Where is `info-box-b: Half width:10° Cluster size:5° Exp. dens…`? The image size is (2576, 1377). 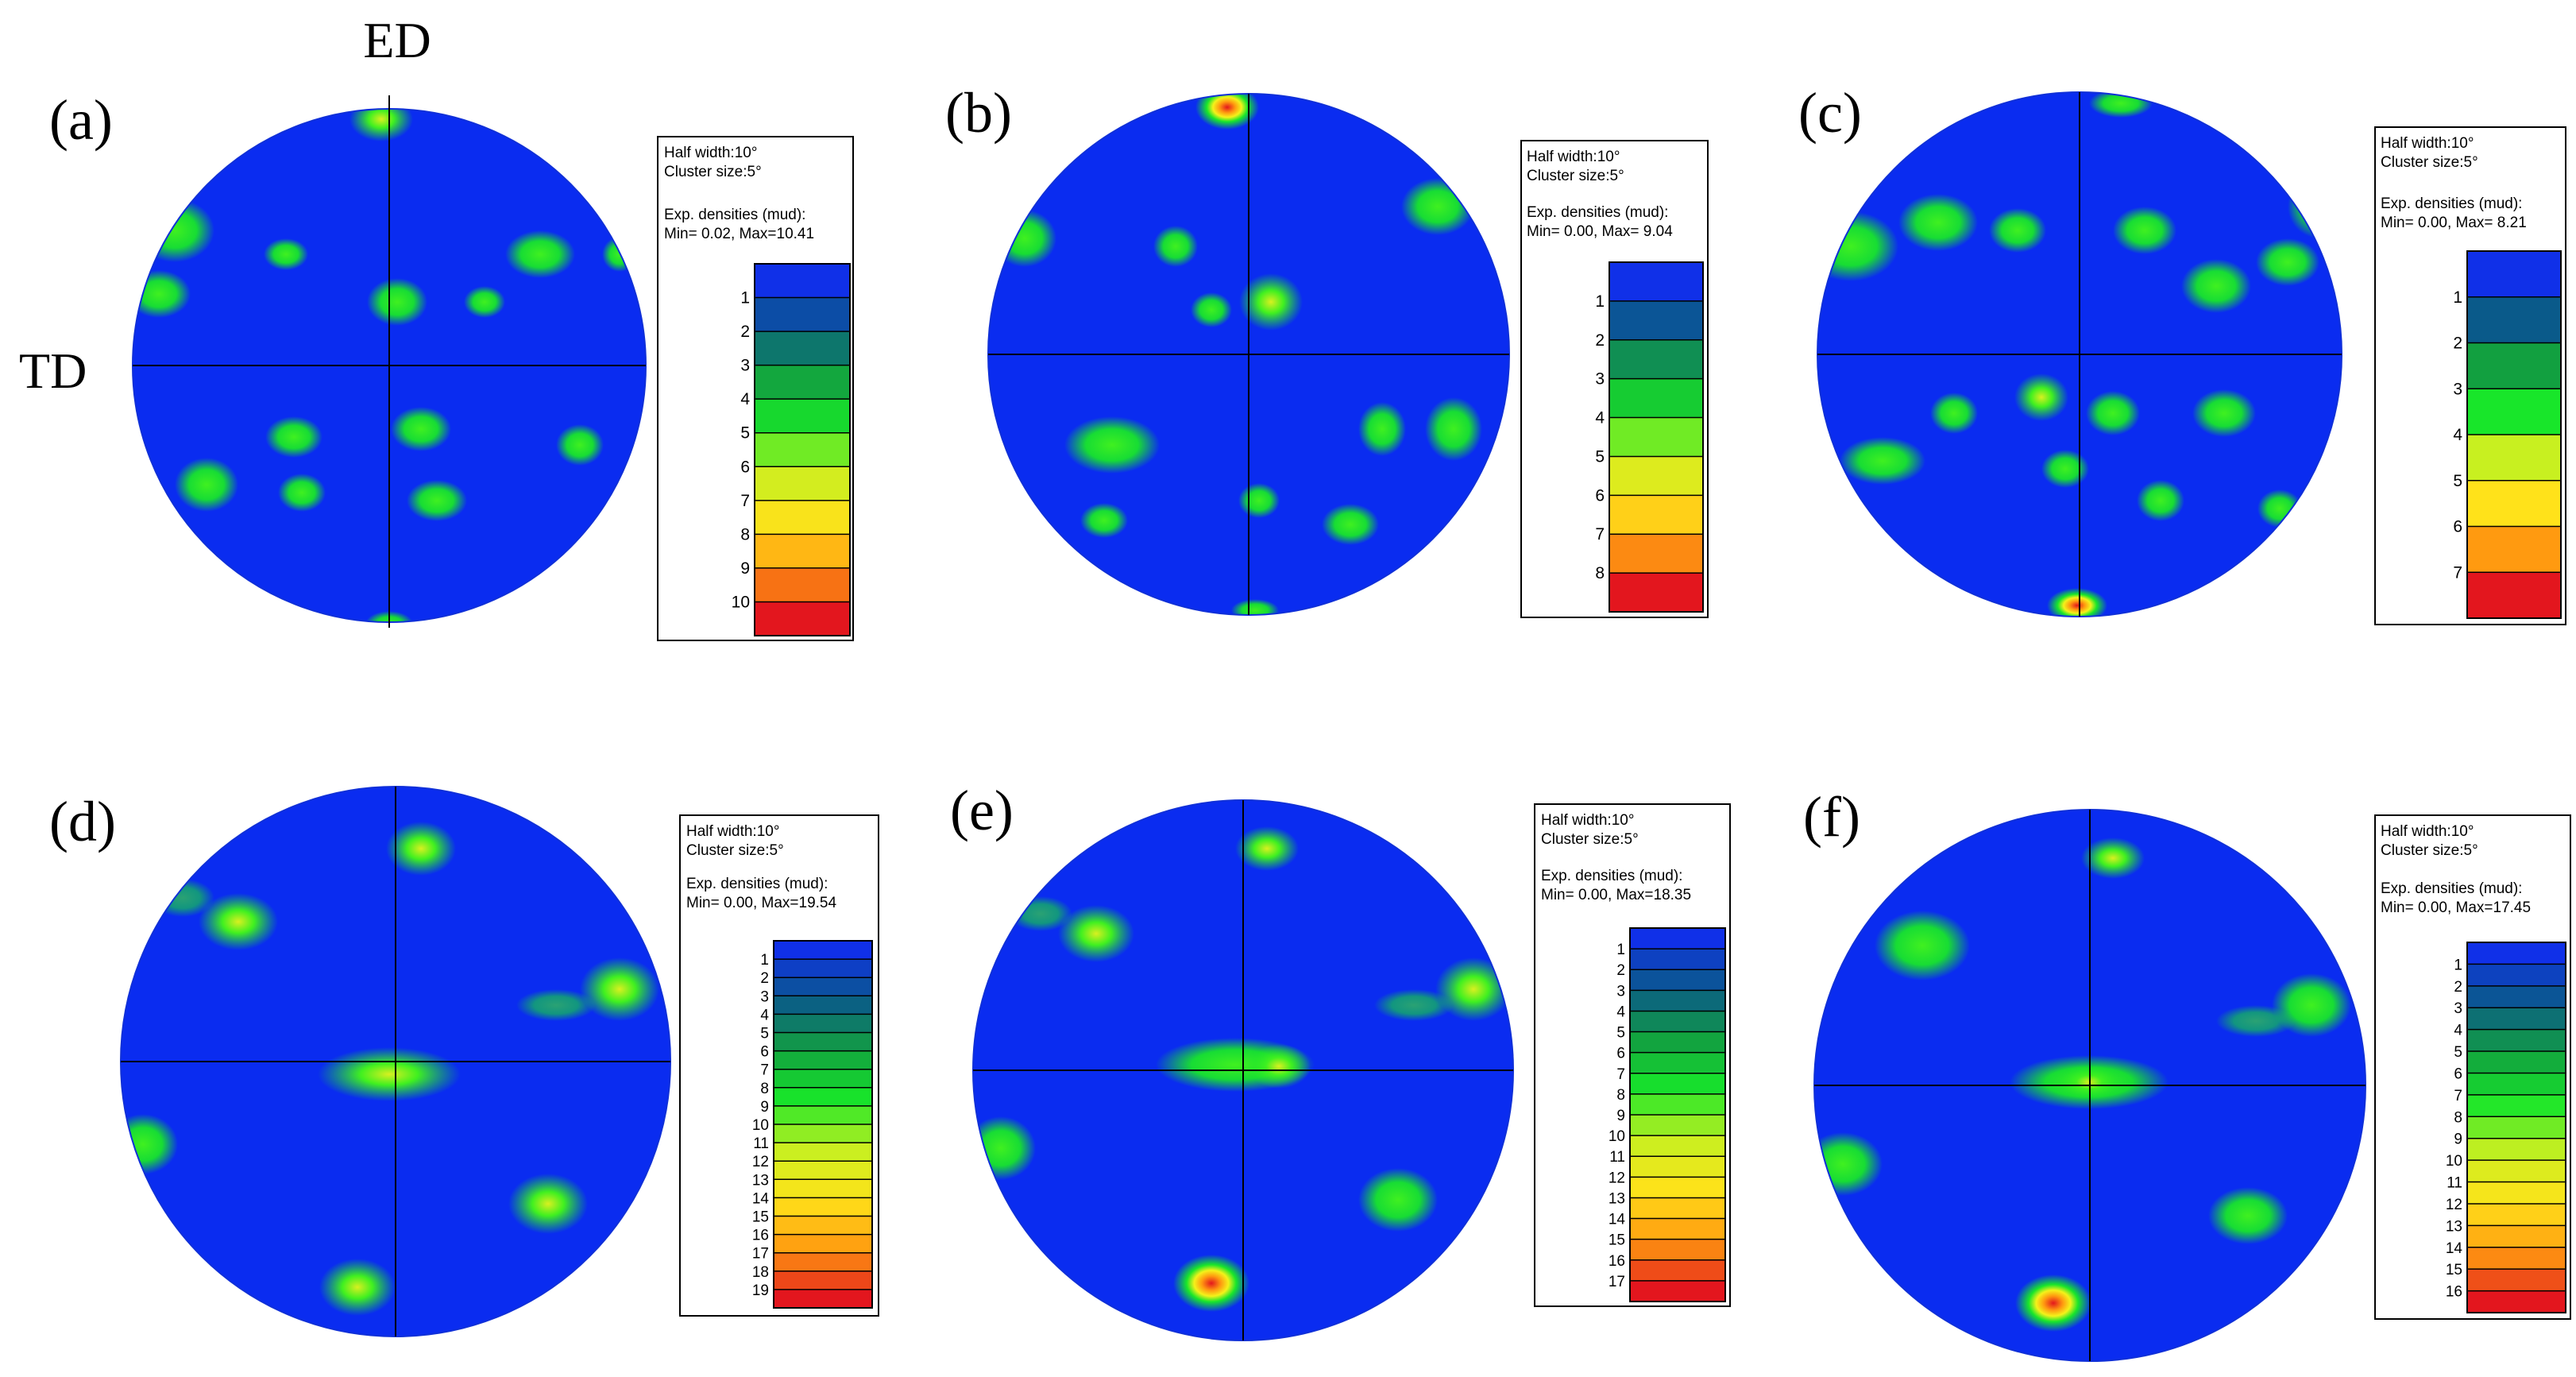
info-box-b: Half width:10° Cluster size:5° Exp. dens… is located at coordinates (1614, 379).